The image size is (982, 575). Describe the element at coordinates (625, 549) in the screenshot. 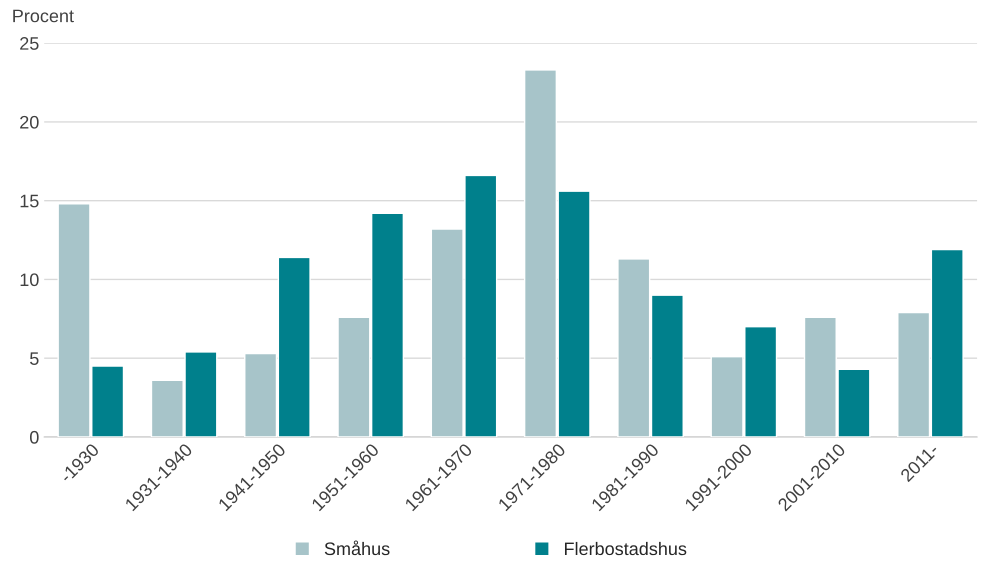

I see `legend-label: Flerbostadshus` at that location.